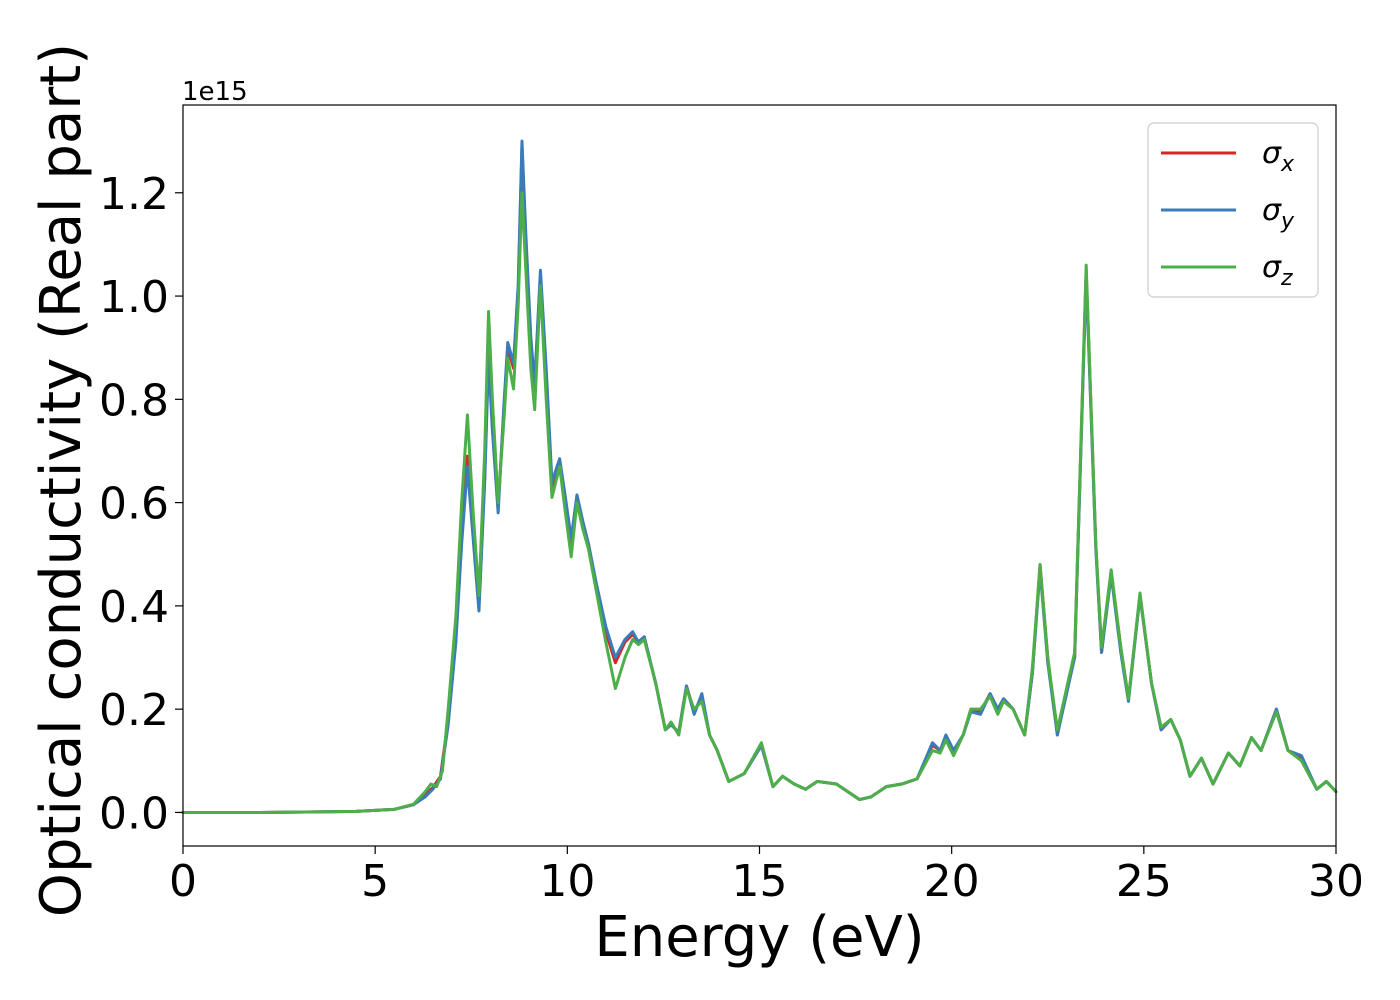 The width and height of the screenshot is (1400, 1000). Describe the element at coordinates (567, 881) in the screenshot. I see `x-tick-label: 10` at that location.